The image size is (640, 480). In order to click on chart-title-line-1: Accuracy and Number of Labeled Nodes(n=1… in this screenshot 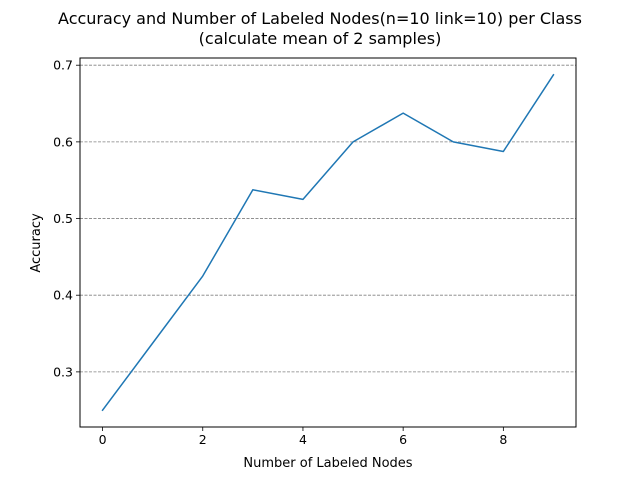, I will do `click(320, 18)`.